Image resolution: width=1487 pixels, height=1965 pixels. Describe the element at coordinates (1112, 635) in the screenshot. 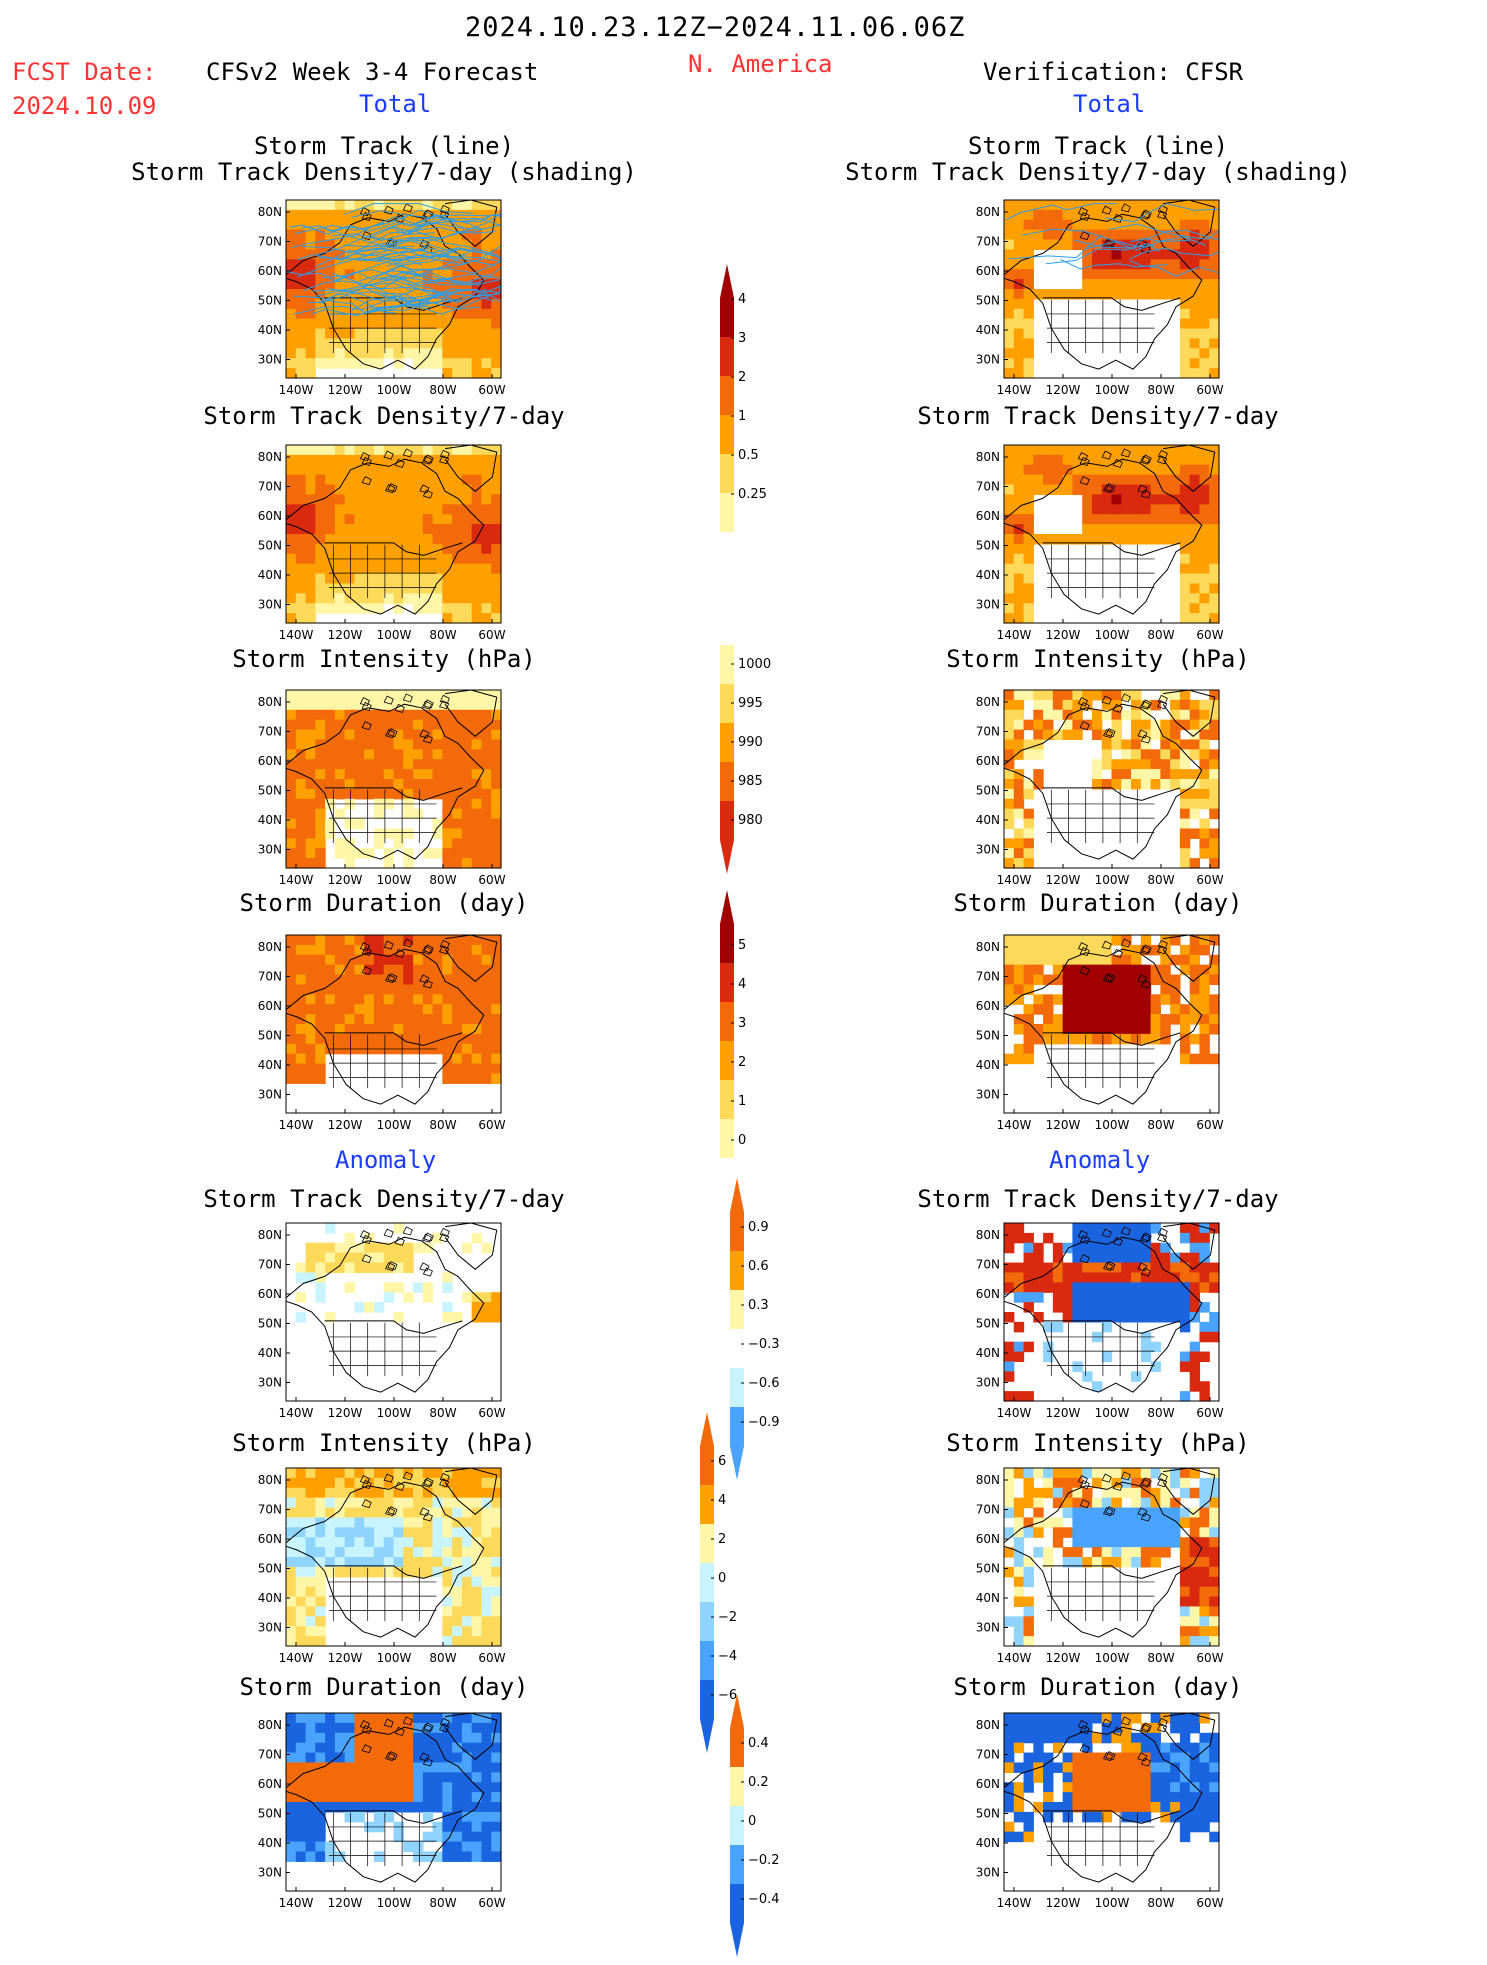

I see `lon-tick-label: 100W` at that location.